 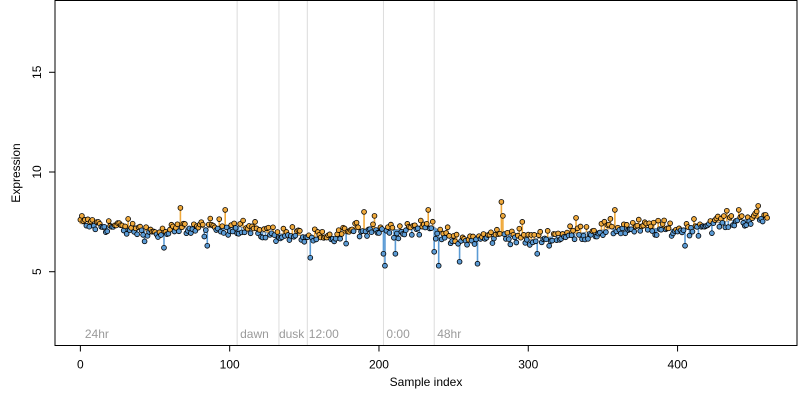 What do you see at coordinates (37, 172) in the screenshot?
I see `y-tick-label: 10` at bounding box center [37, 172].